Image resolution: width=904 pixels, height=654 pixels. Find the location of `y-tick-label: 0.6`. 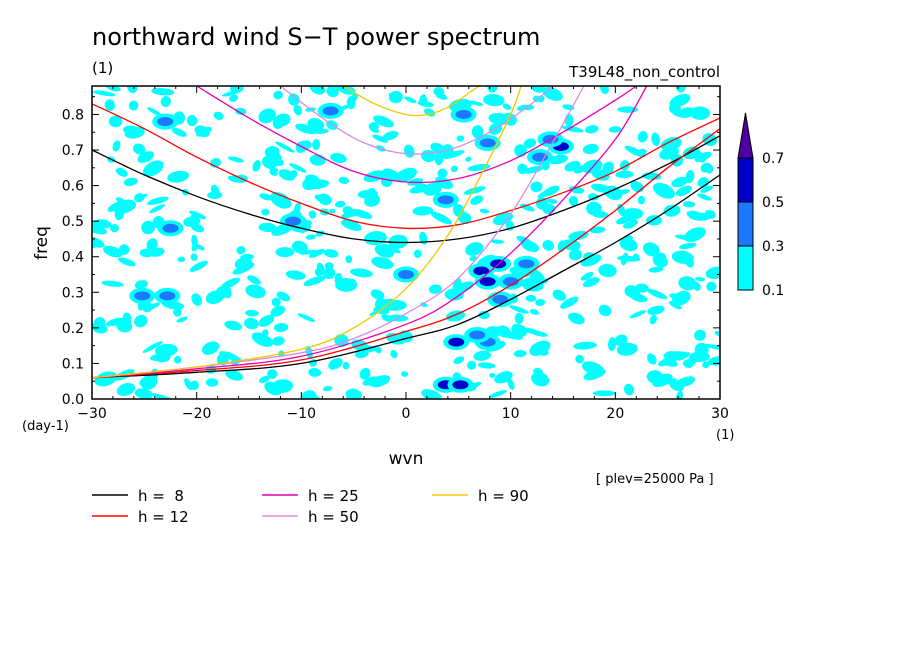

y-tick-label: 0.6 is located at coordinates (73, 187).